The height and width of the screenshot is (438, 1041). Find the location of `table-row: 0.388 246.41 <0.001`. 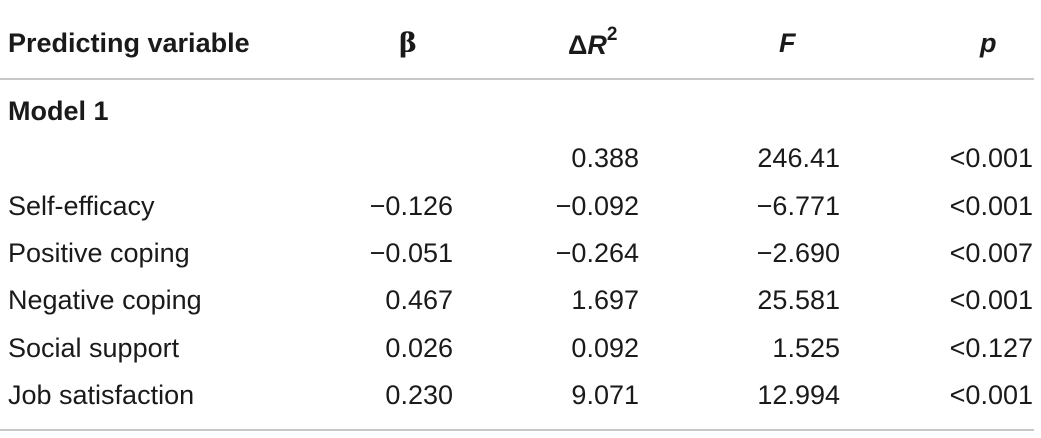

table-row: 0.388 246.41 <0.001 is located at coordinates (520, 163).